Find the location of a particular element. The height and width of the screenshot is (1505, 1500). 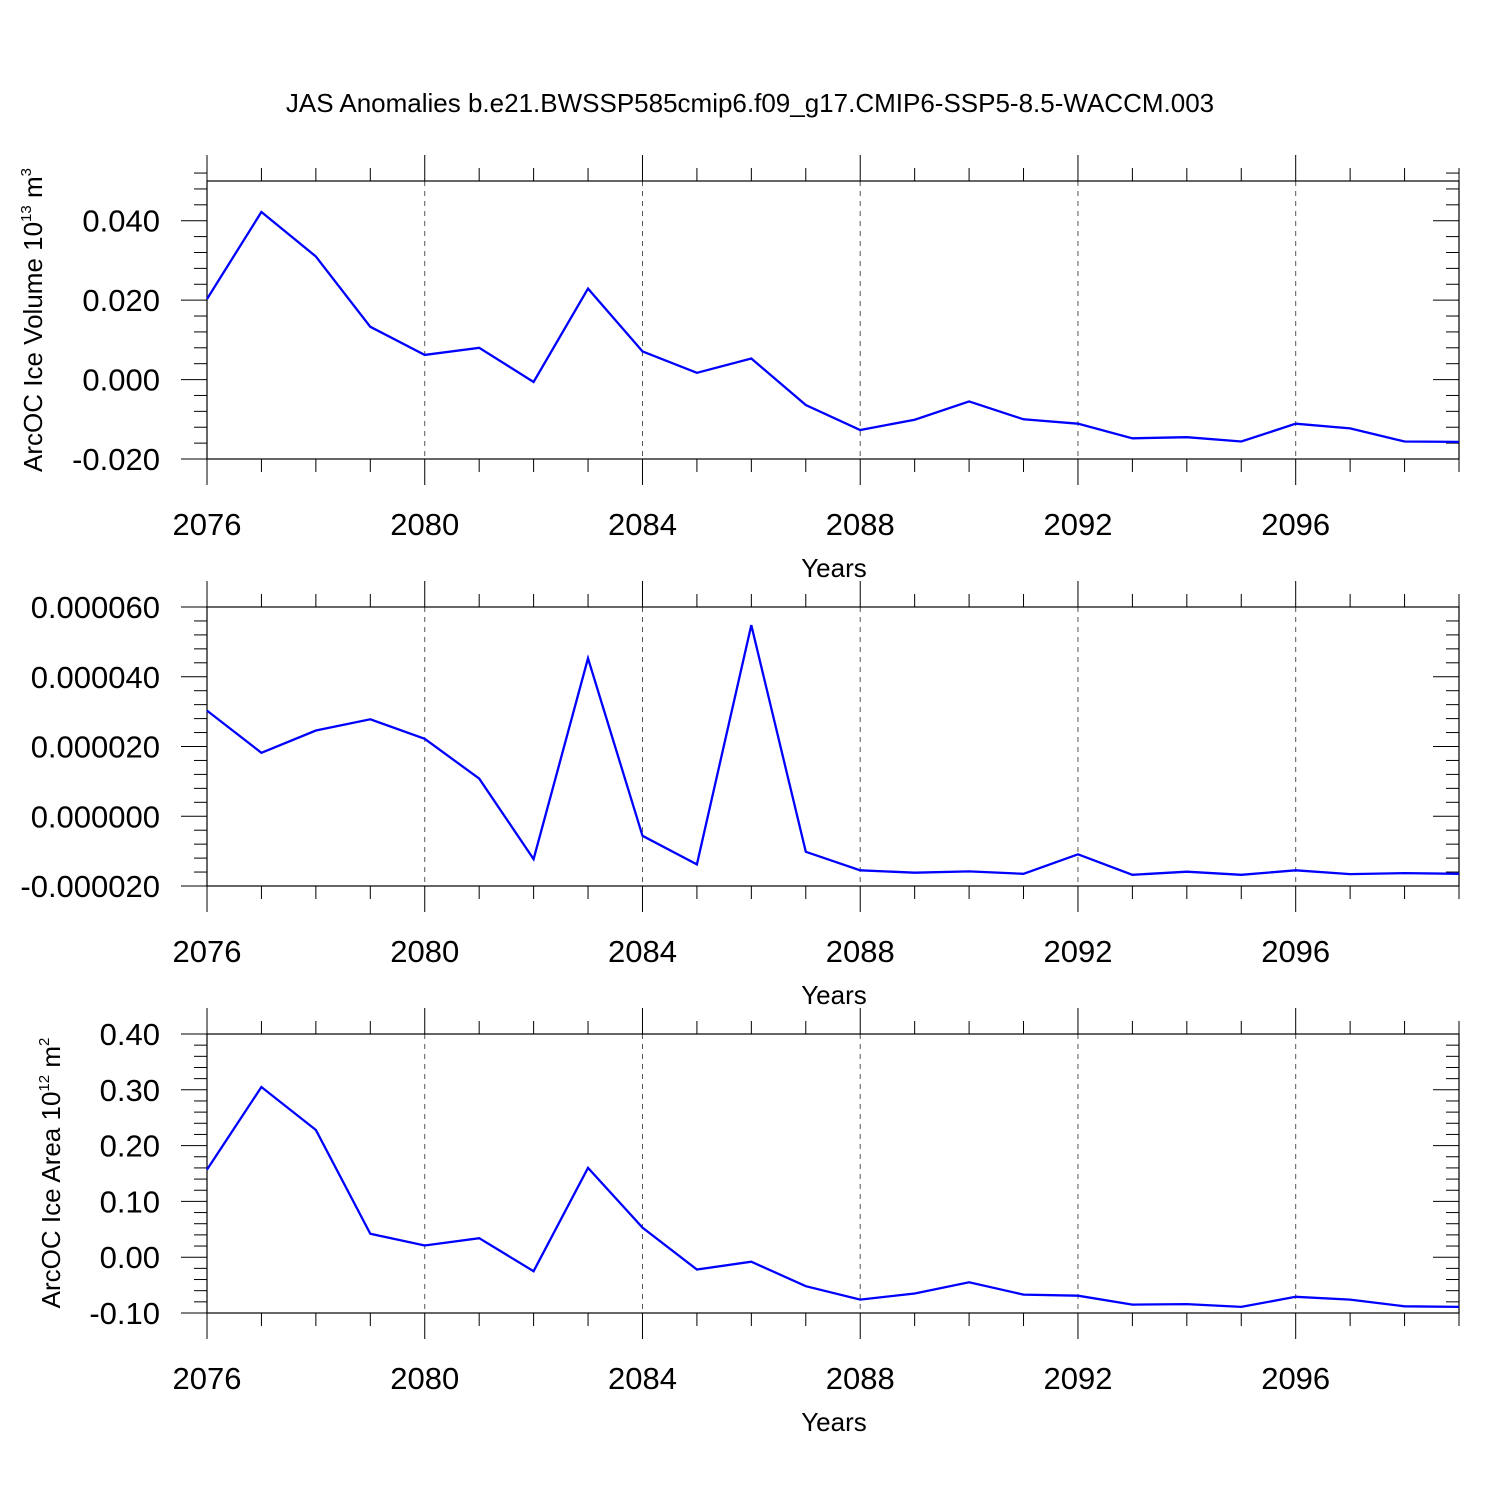

y-axis-label: ArcOC Ice Area 1012 m2 is located at coordinates (51, 1173).